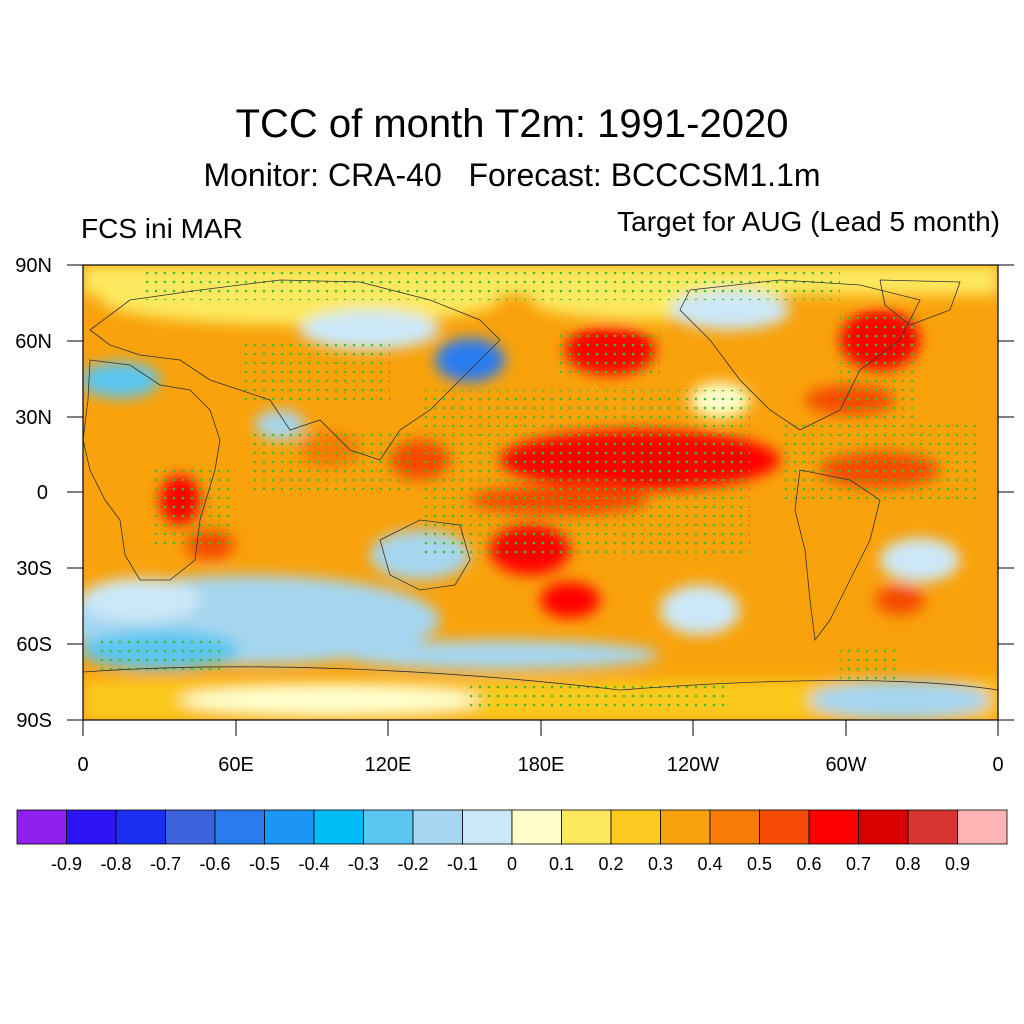  What do you see at coordinates (997, 765) in the screenshot?
I see `x-label-0-end: 0` at bounding box center [997, 765].